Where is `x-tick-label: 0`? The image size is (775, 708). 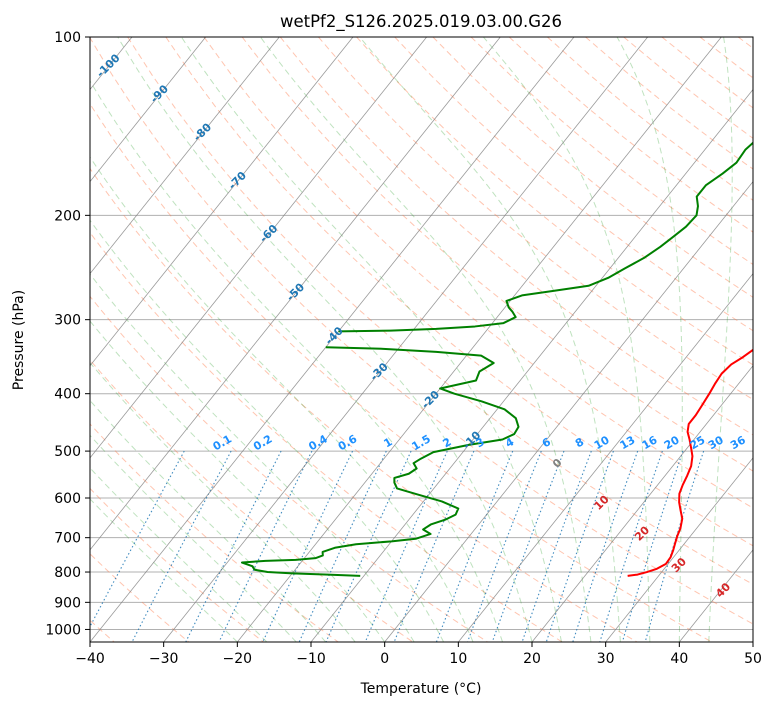
x-tick-label: 0 is located at coordinates (384, 659).